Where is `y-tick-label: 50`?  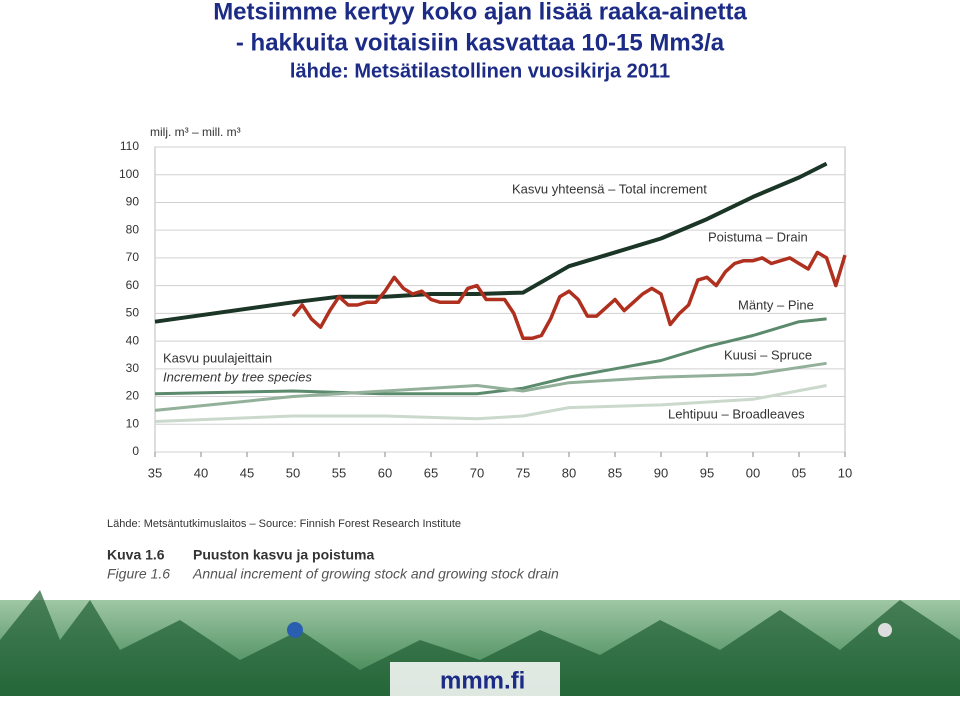
y-tick-label: 50 is located at coordinates (133, 313).